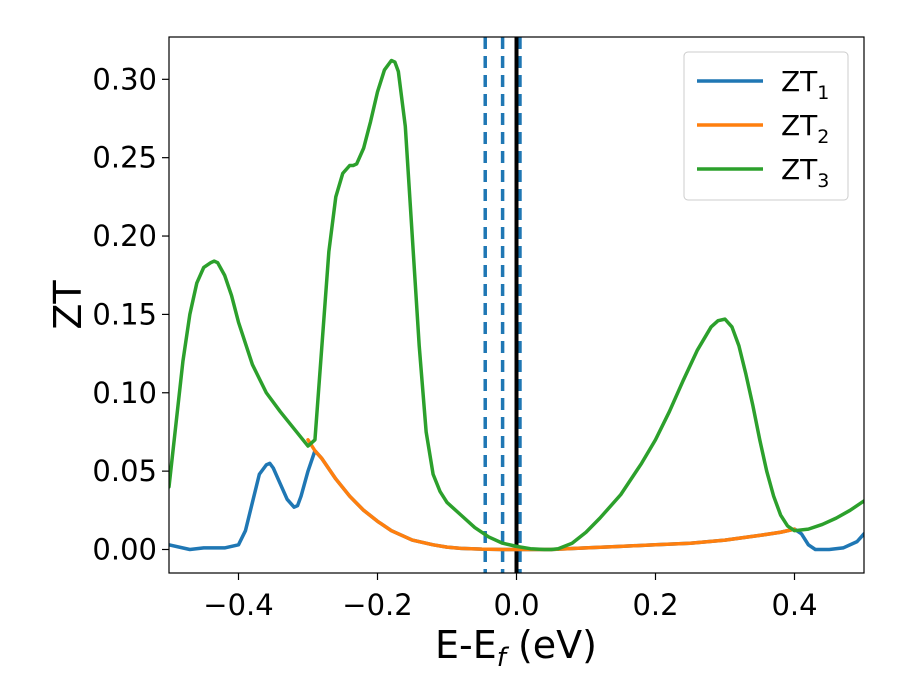 Image resolution: width=900 pixels, height=700 pixels. I want to click on x-tick-label: −0.4, so click(238, 605).